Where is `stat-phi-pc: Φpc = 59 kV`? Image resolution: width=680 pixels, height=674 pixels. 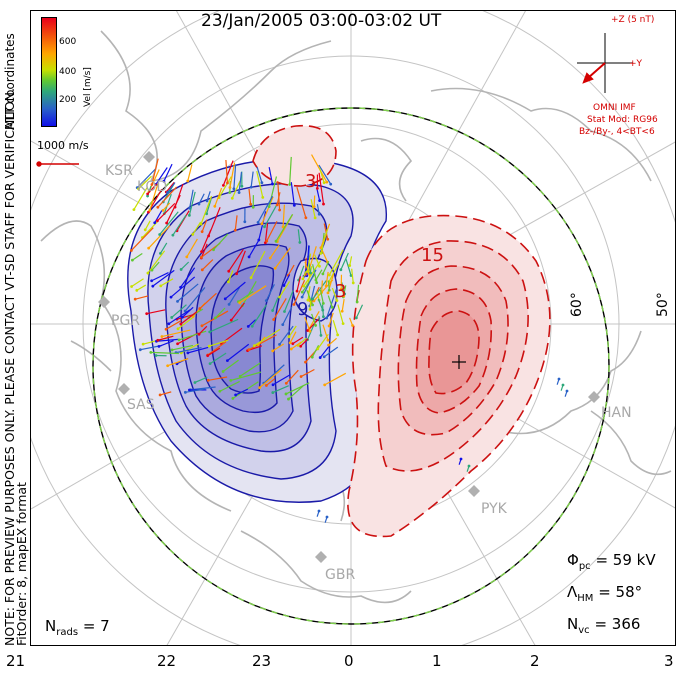
stat-phi-pc: Φpc = 59 kV is located at coordinates (611, 561).